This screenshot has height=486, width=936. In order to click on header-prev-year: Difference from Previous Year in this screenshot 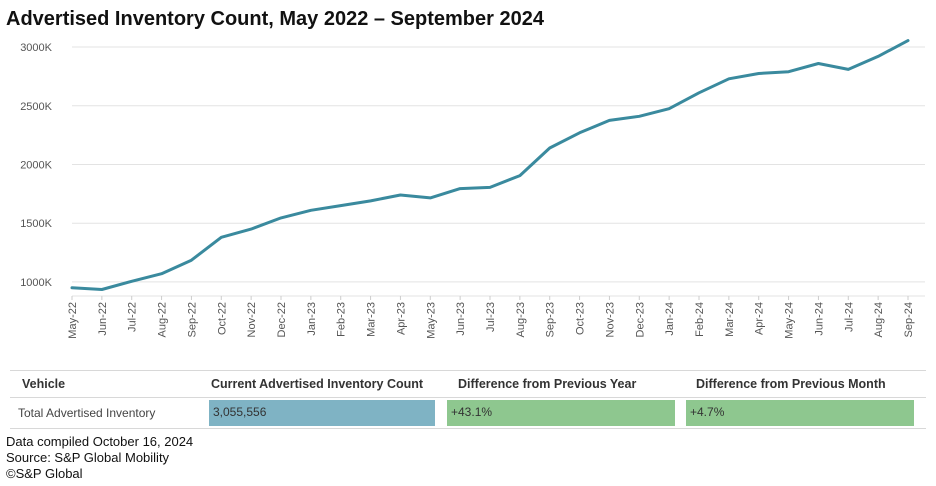, I will do `click(547, 384)`.